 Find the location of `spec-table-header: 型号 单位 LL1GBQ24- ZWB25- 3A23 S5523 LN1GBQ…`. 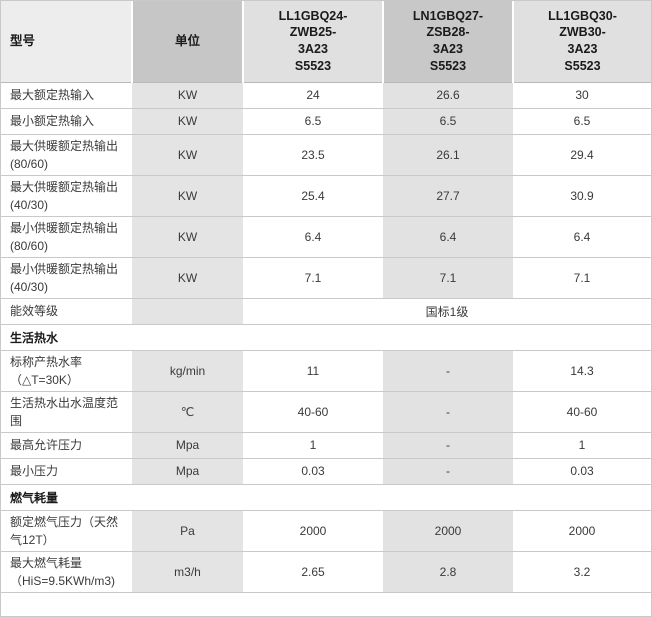

spec-table-header: 型号 单位 LL1GBQ24- ZWB25- 3A23 S5523 LN1GBQ… is located at coordinates (326, 42).